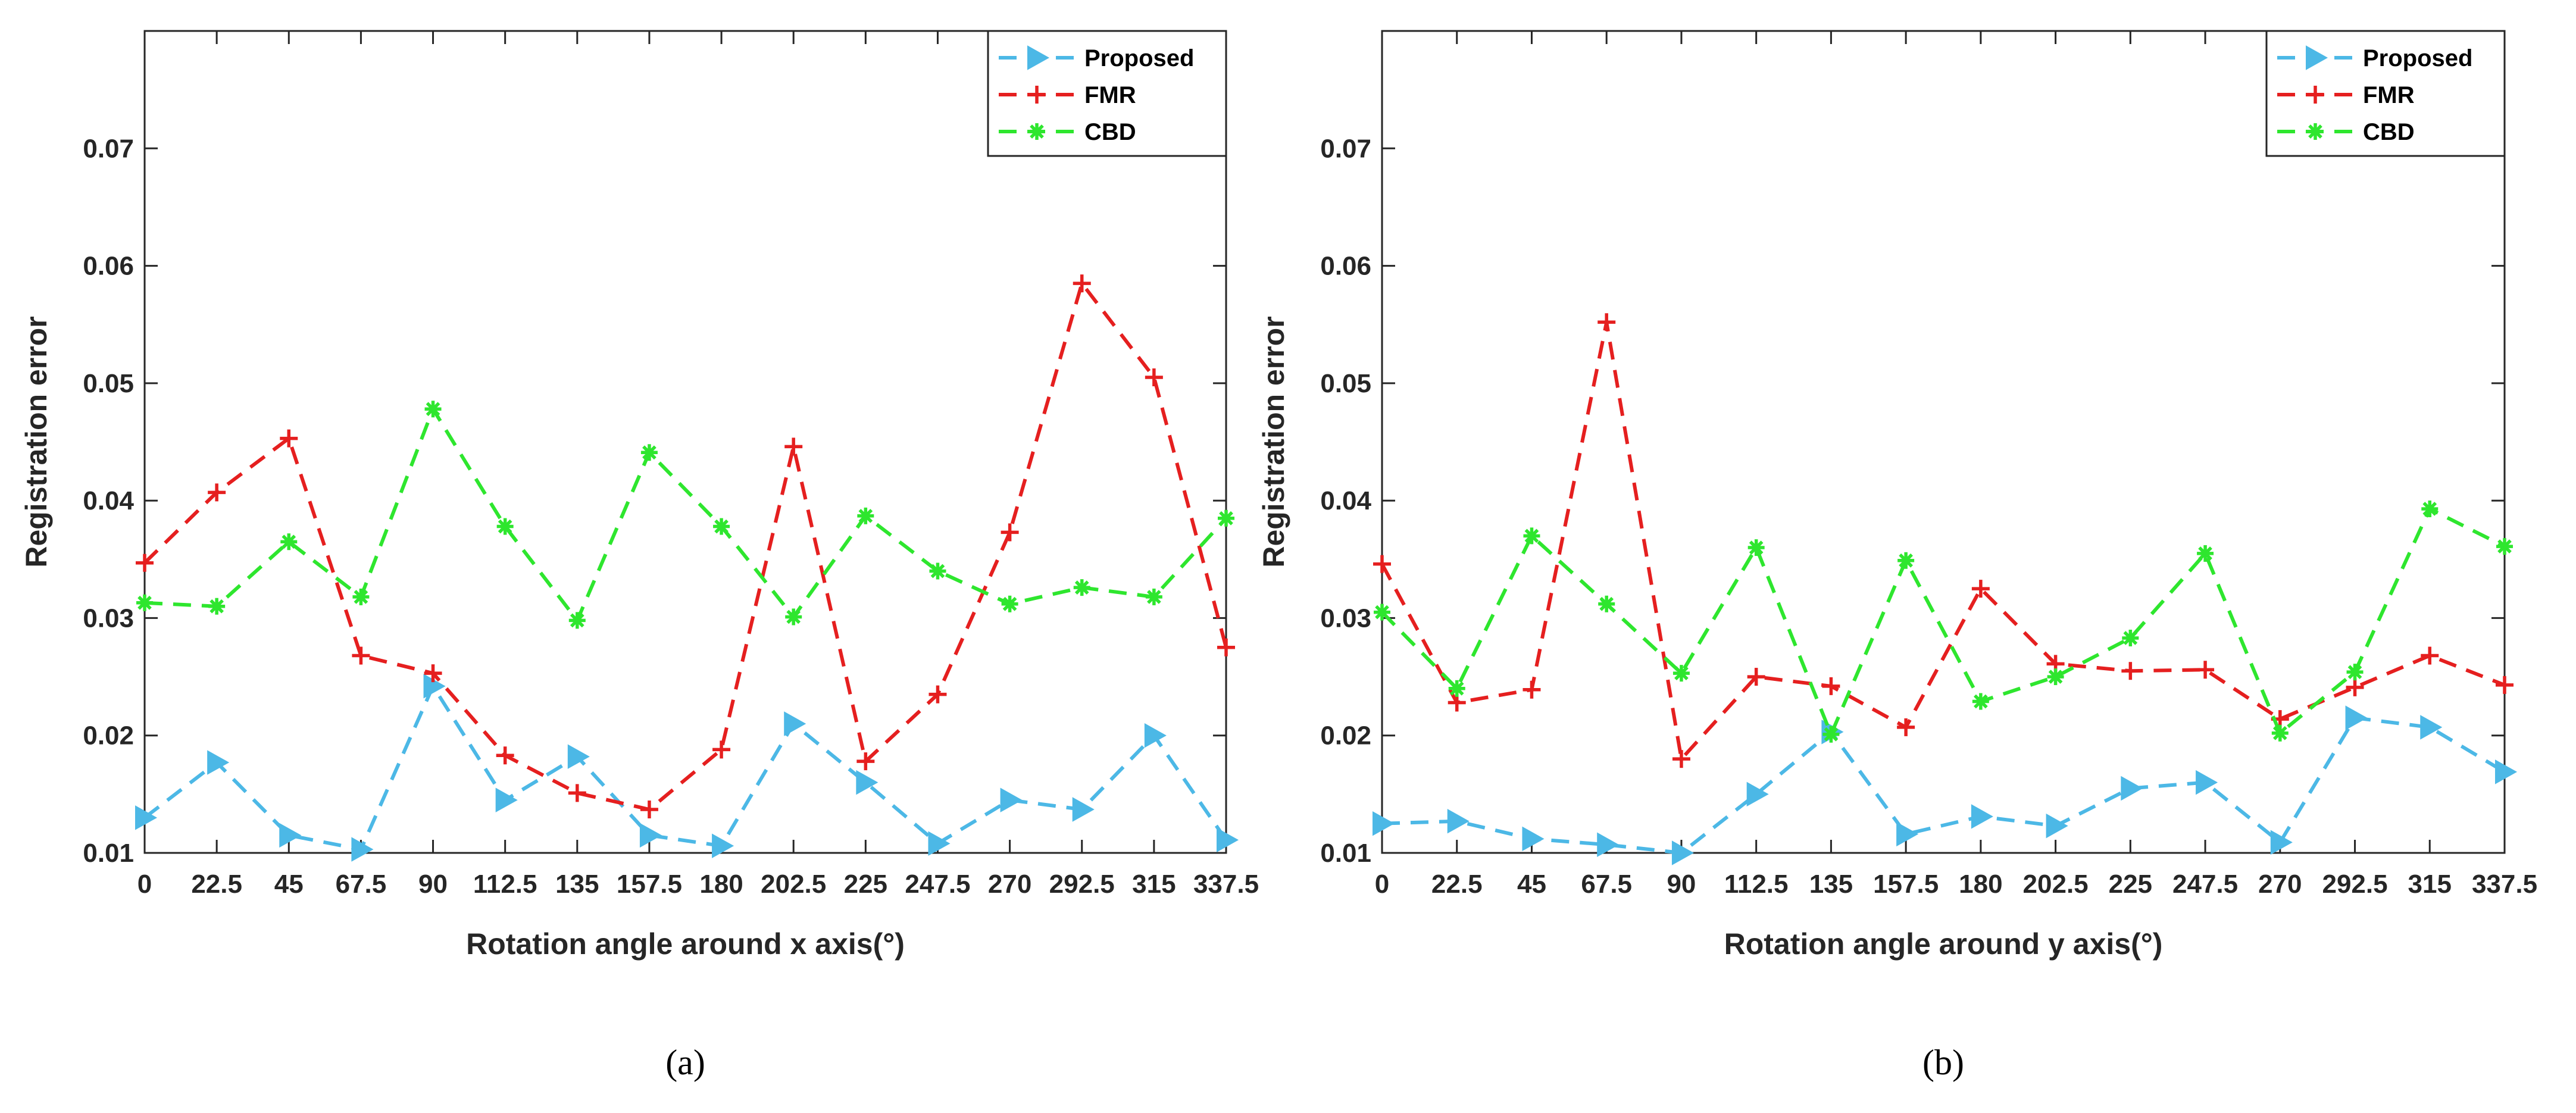 This screenshot has width=2576, height=1113. Describe the element at coordinates (2430, 884) in the screenshot. I see `x-tick-label: 315` at that location.